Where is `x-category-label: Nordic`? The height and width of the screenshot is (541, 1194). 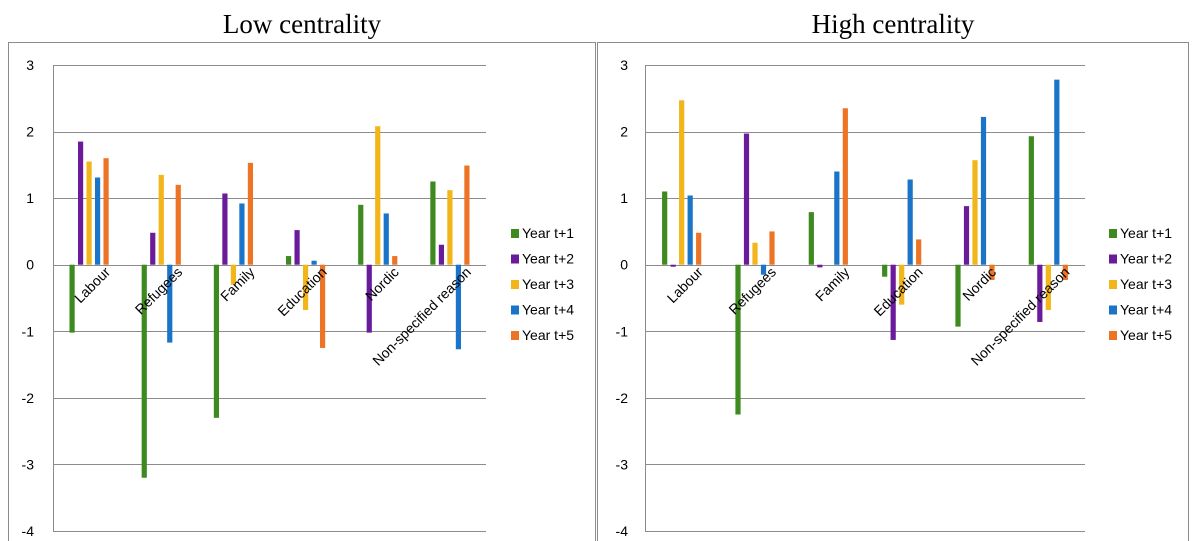
x-category-label: Nordic is located at coordinates (979, 284).